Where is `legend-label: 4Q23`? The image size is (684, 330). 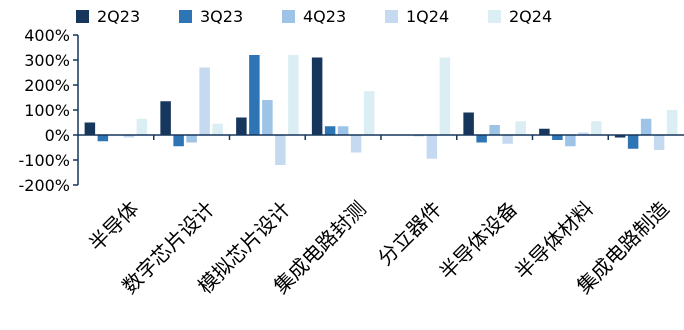
legend-label: 4Q23 is located at coordinates (324, 16).